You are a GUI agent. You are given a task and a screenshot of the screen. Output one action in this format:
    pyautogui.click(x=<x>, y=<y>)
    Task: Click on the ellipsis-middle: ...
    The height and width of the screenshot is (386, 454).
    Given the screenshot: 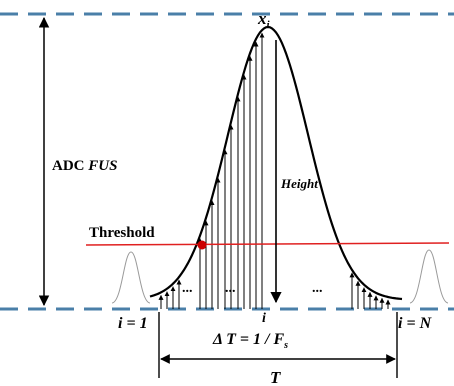 What is the action you would take?
    pyautogui.click(x=230, y=288)
    